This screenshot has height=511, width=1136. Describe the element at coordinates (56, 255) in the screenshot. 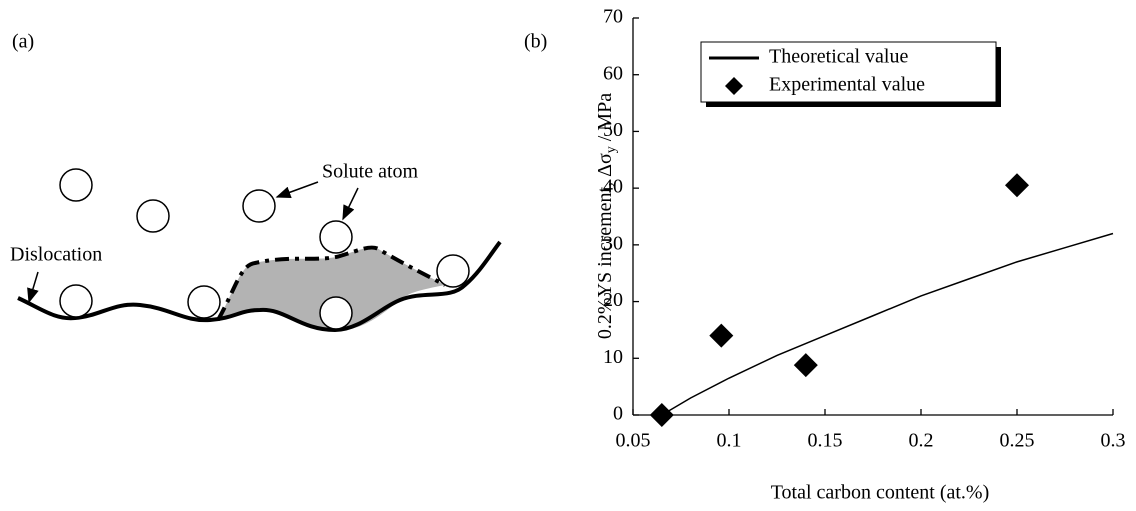

I see `dislocation-label: Dislocation` at that location.